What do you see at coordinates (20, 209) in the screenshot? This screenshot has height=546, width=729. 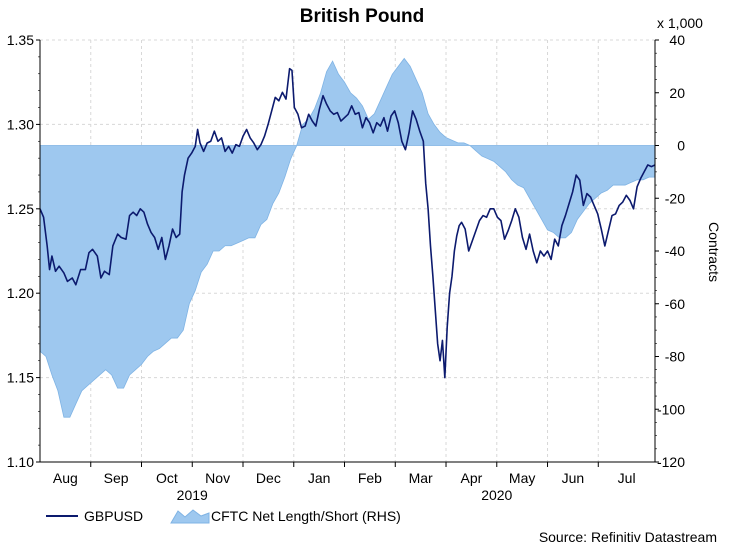 I see `left-tick-label: 1.25` at bounding box center [20, 209].